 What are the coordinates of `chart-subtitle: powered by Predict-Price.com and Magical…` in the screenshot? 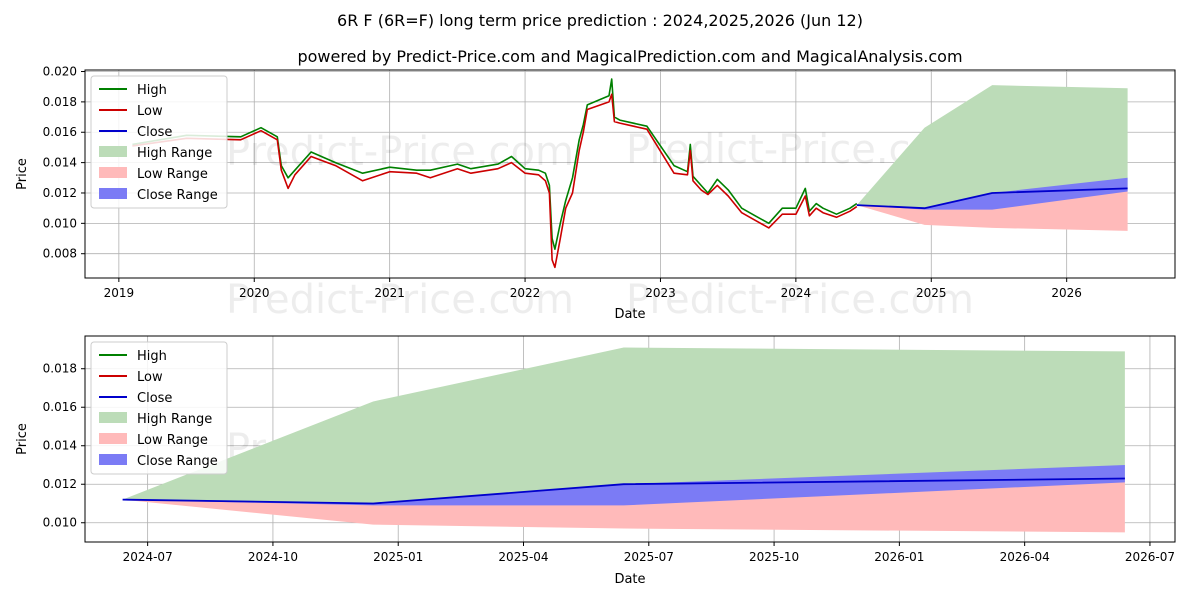 It's located at (629, 56).